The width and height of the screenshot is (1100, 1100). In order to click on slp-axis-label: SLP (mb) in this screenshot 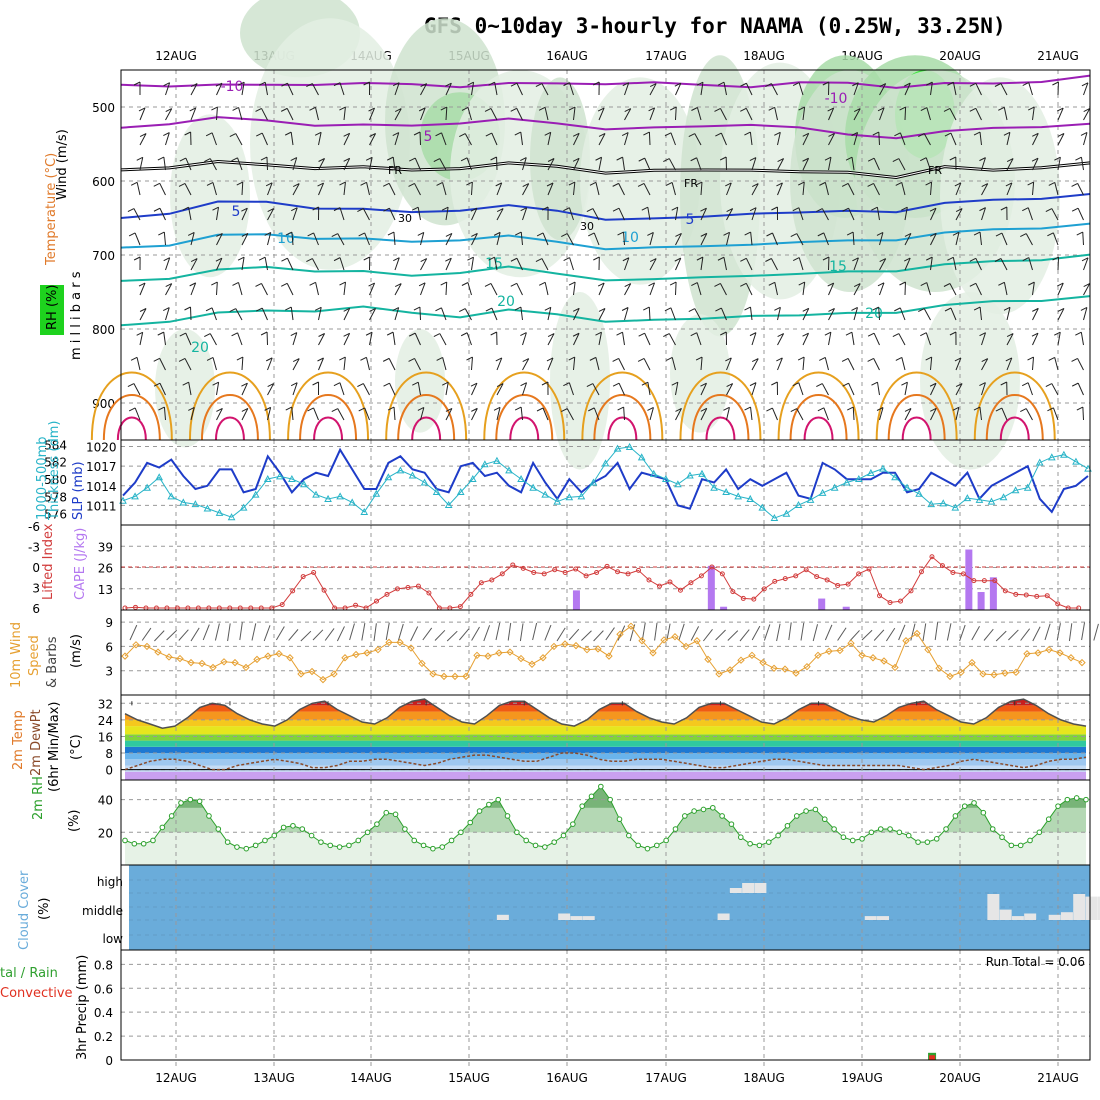, I will do `click(78, 490)`.